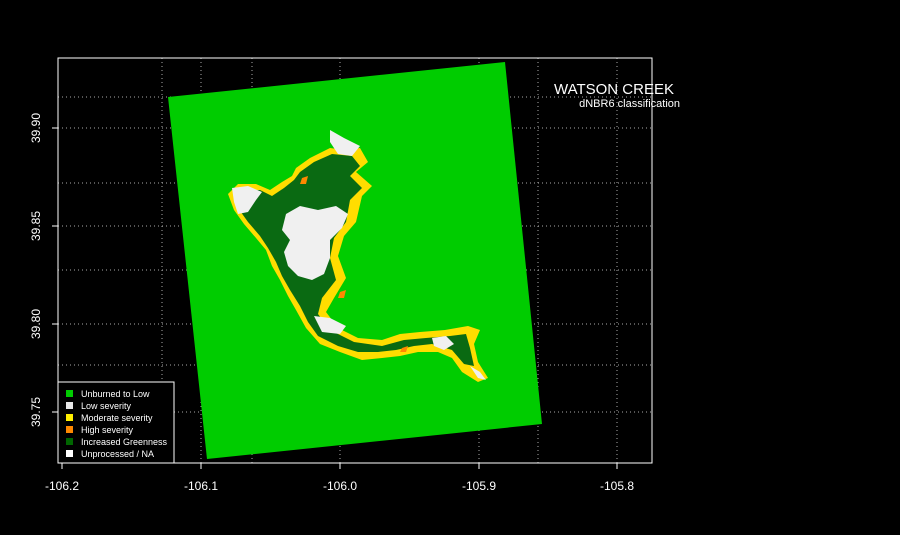 Image resolution: width=900 pixels, height=535 pixels. I want to click on map-title: WATSON CREEK, so click(614, 89).